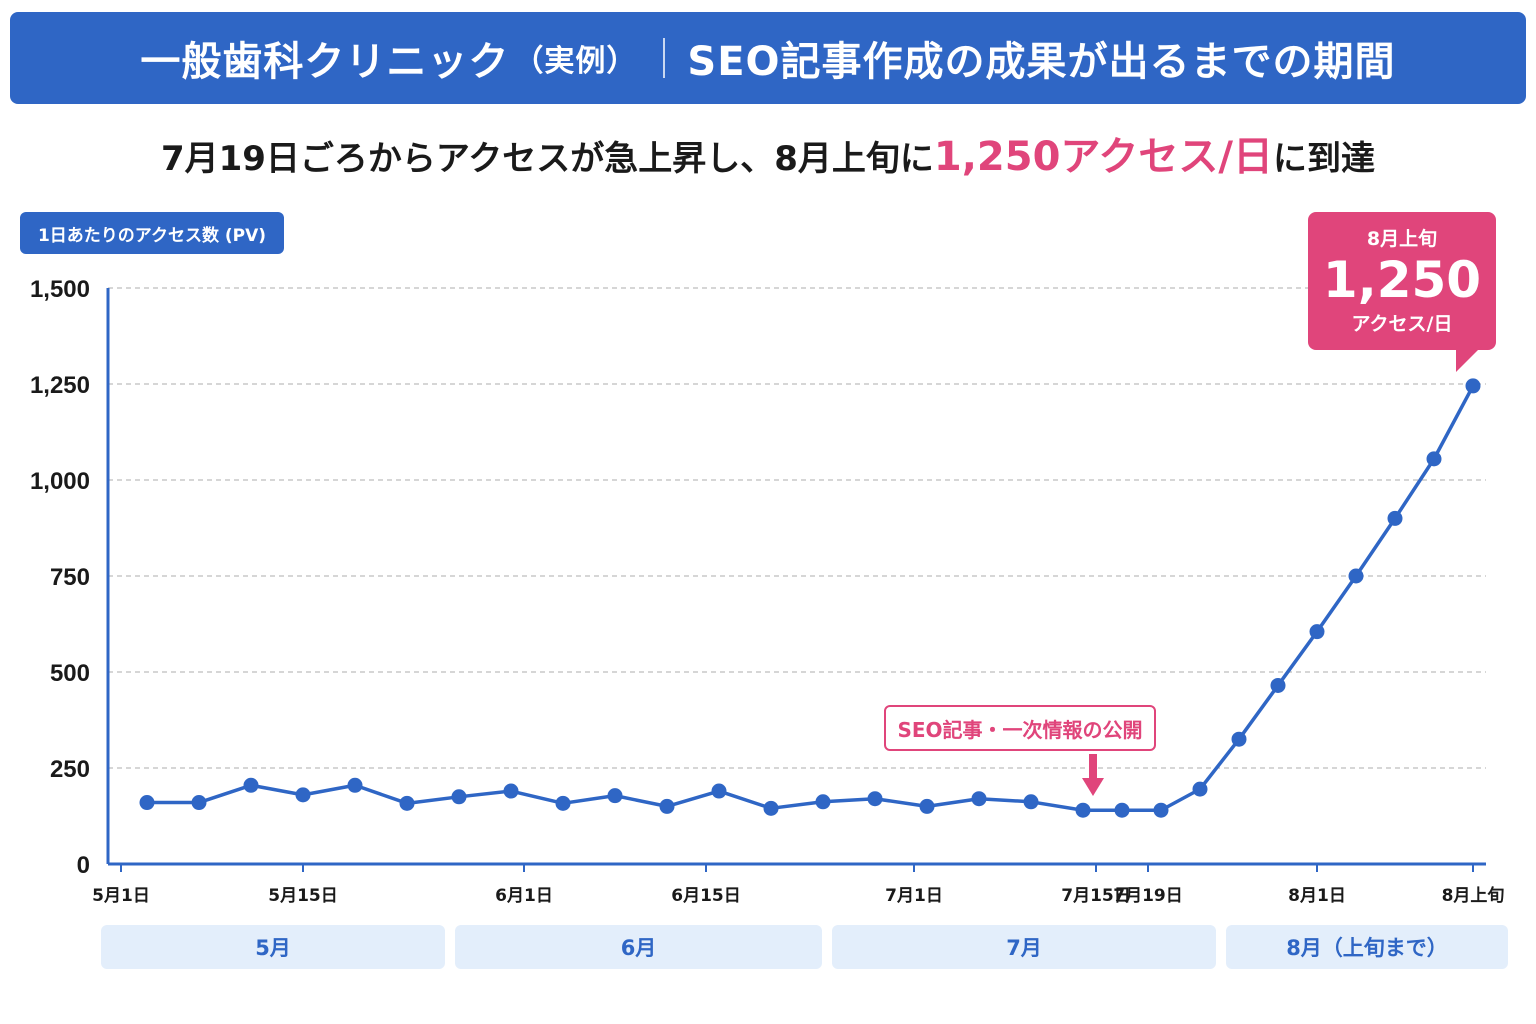  I want to click on y-axis-label: 1日あたりのアクセス数 (PV), so click(152, 233).